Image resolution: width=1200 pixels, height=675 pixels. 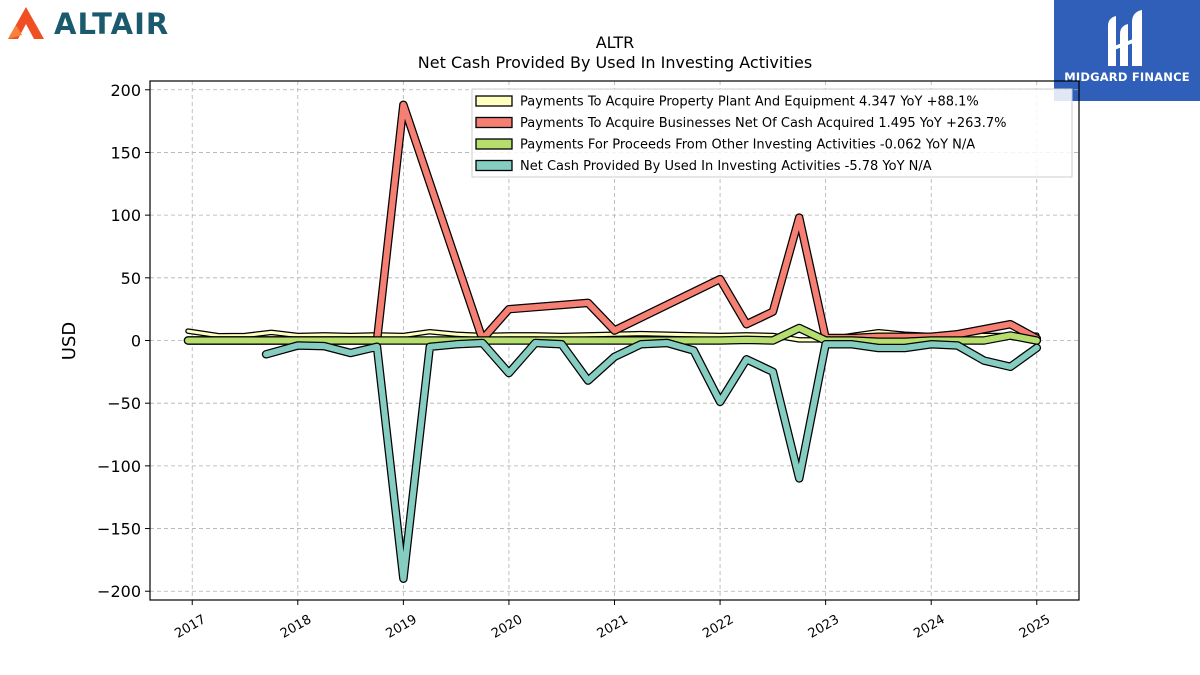 I want to click on altair-logo: ALTAIR, so click(x=87, y=24).